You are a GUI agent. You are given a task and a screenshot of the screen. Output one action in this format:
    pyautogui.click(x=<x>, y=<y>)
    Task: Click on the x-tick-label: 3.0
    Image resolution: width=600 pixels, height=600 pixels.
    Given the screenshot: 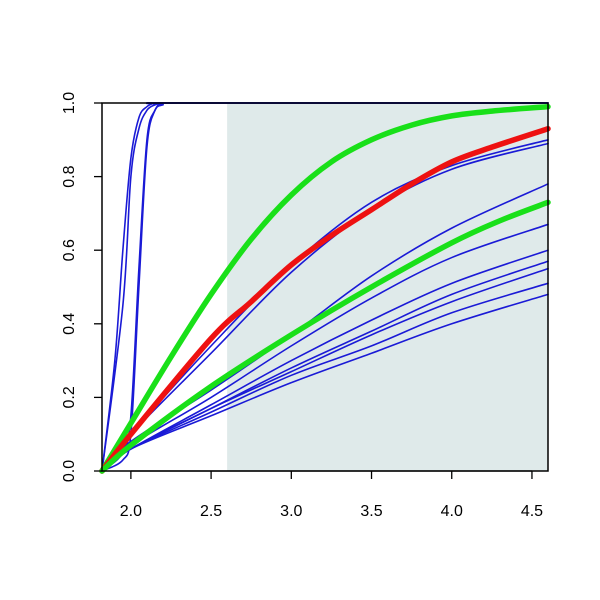 What is the action you would take?
    pyautogui.click(x=291, y=511)
    